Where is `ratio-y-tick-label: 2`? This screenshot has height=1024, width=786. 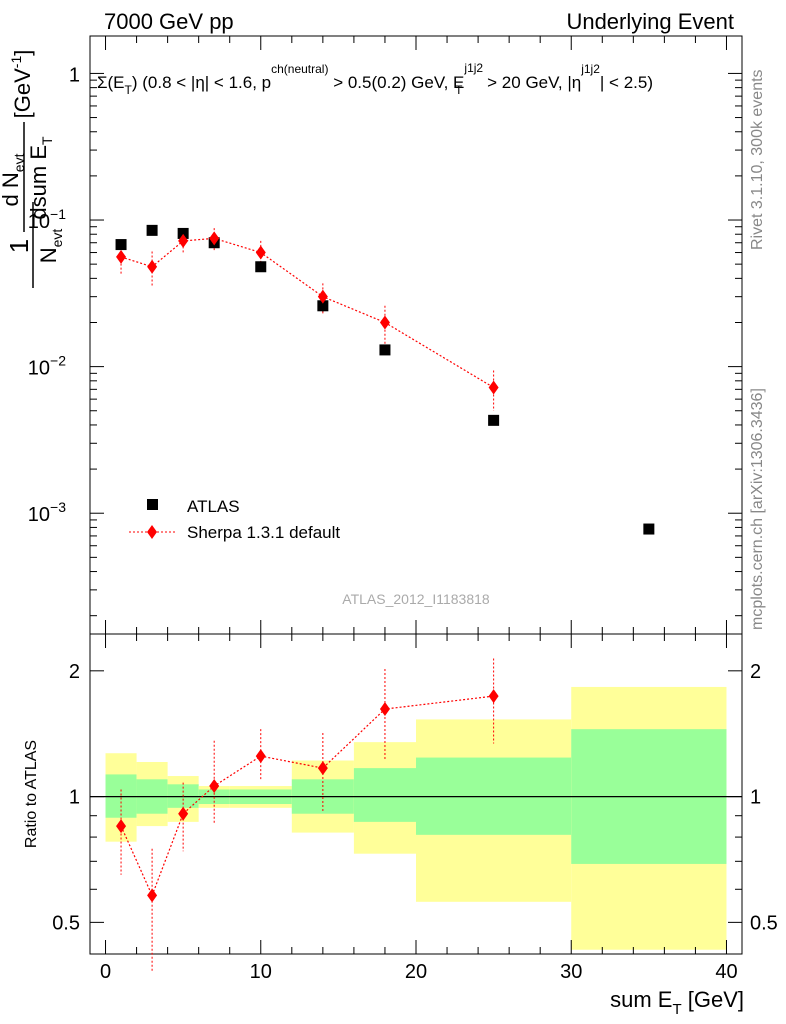
ratio-y-tick-label: 2 is located at coordinates (74, 672).